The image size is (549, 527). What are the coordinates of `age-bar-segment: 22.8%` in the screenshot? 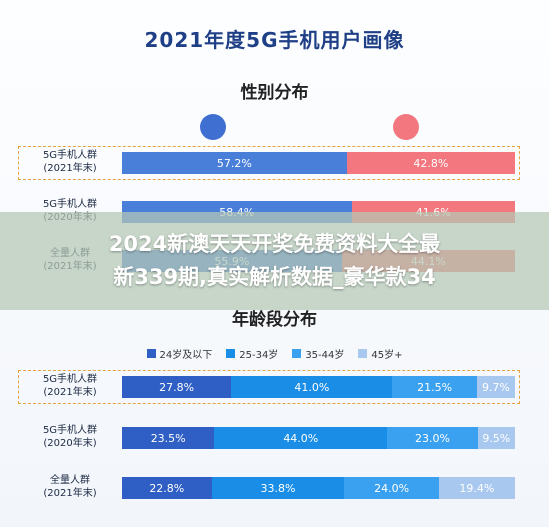 It's located at (167, 488).